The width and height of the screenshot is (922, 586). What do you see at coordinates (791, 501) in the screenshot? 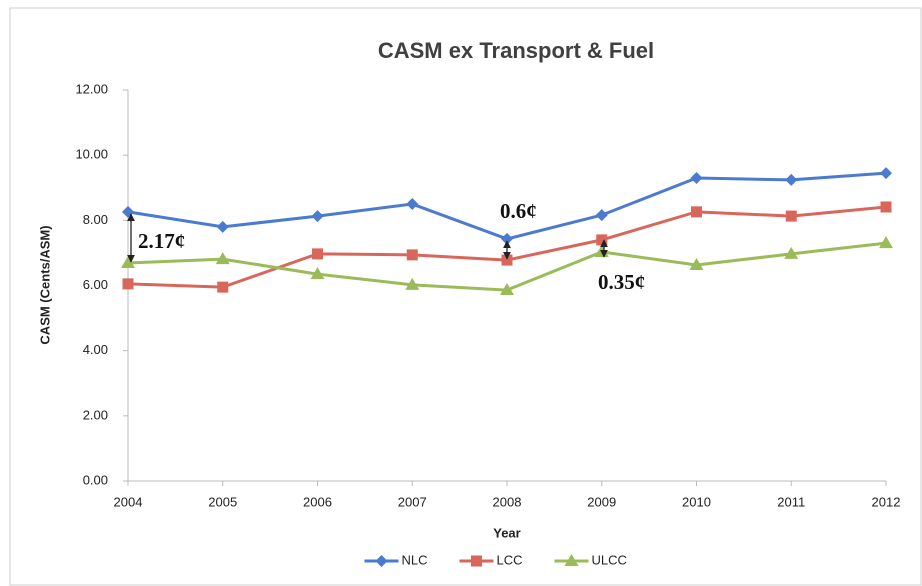
I see `x-tick-label: 2011` at bounding box center [791, 501].